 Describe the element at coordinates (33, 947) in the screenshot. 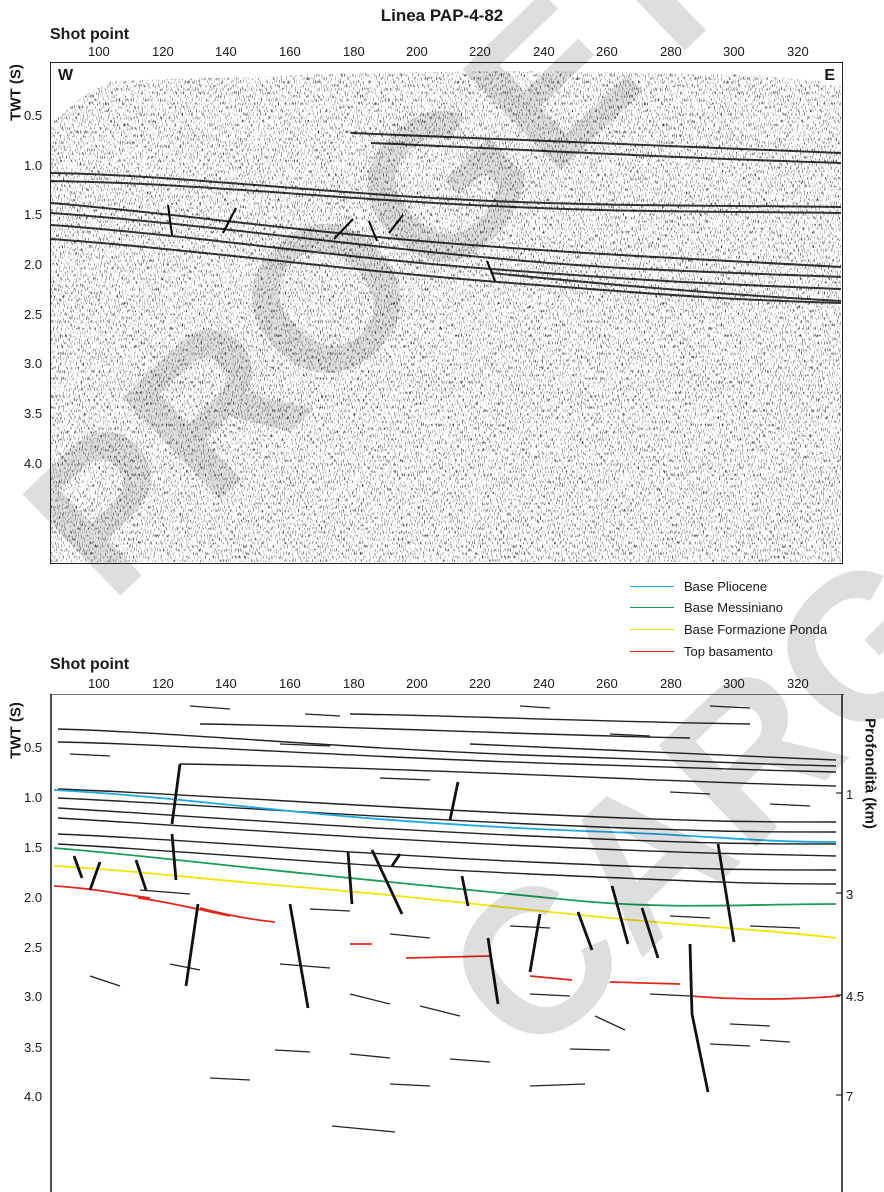

I see `bottom-twt-tick: 2.5` at that location.